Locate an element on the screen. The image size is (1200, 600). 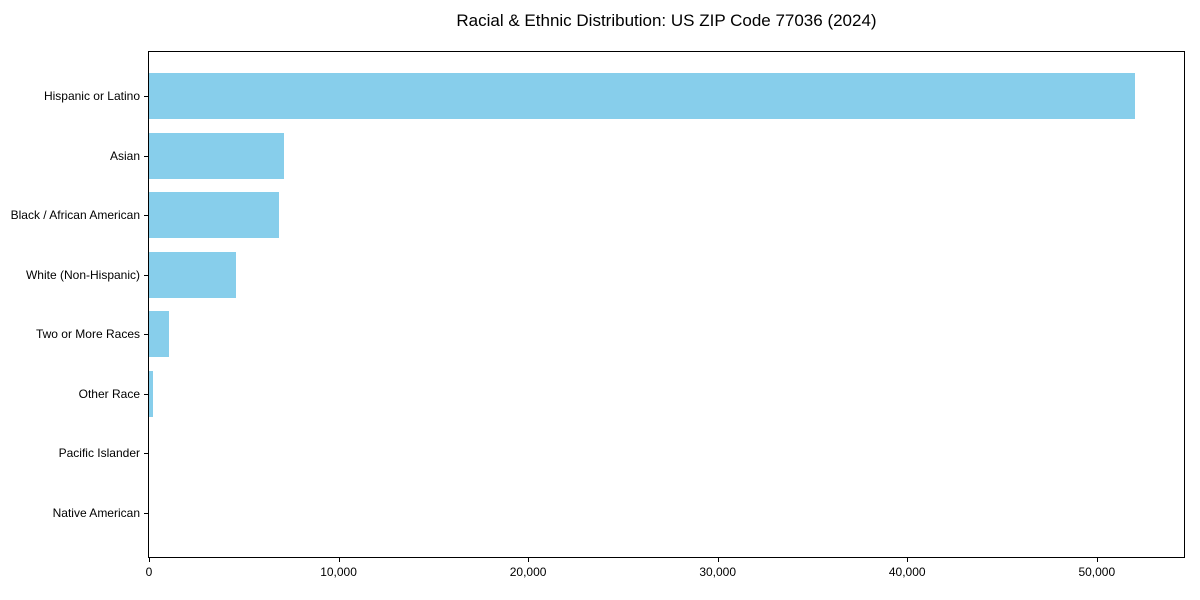
y-tick-label-hispanic-or-latino: Hispanic or Latino is located at coordinates (91, 96).